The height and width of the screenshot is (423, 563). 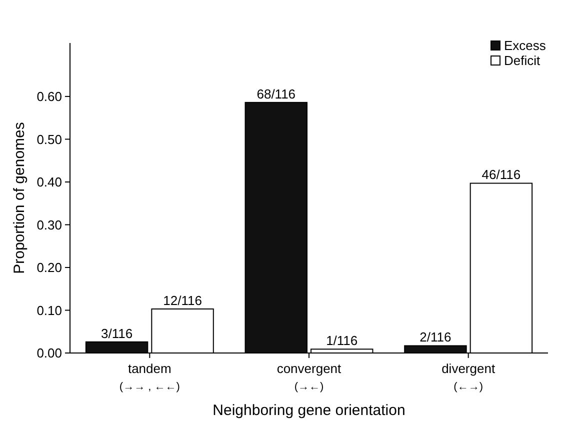 I want to click on y-tick-label: 0.30, so click(x=49, y=224).